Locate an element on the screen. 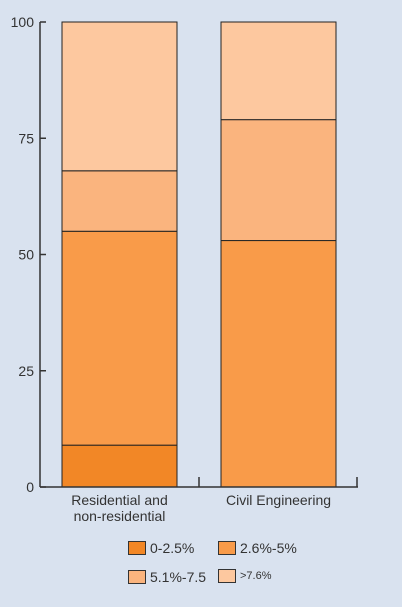 The height and width of the screenshot is (607, 402). y-tick-label-25: 25 is located at coordinates (26, 371).